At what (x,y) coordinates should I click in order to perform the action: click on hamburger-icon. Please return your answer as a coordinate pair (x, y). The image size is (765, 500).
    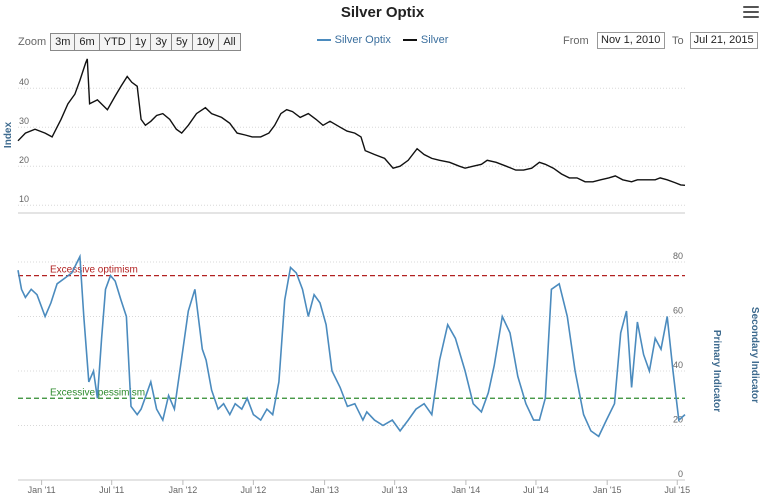
    Looking at the image, I should click on (751, 13).